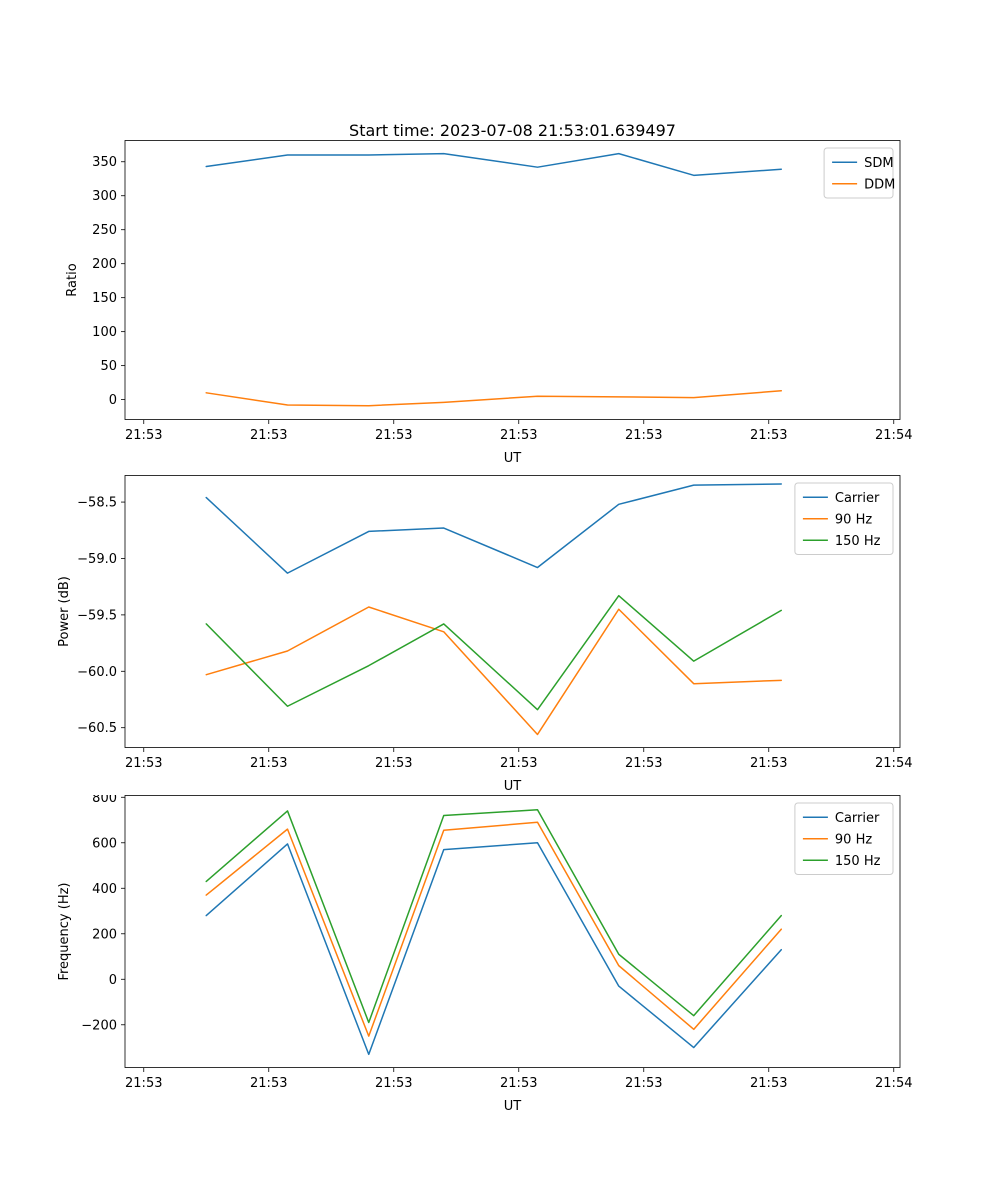  What do you see at coordinates (64, 611) in the screenshot?
I see `y-axis-label: Power (dB)` at bounding box center [64, 611].